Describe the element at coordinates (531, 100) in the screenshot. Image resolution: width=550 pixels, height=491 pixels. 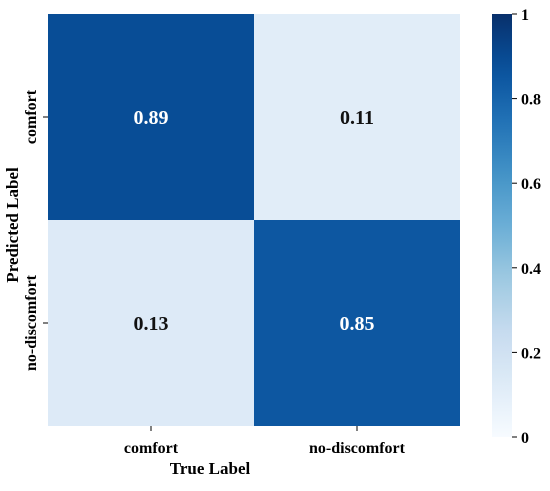
I see `colorbar-tick-label: 0.8` at that location.